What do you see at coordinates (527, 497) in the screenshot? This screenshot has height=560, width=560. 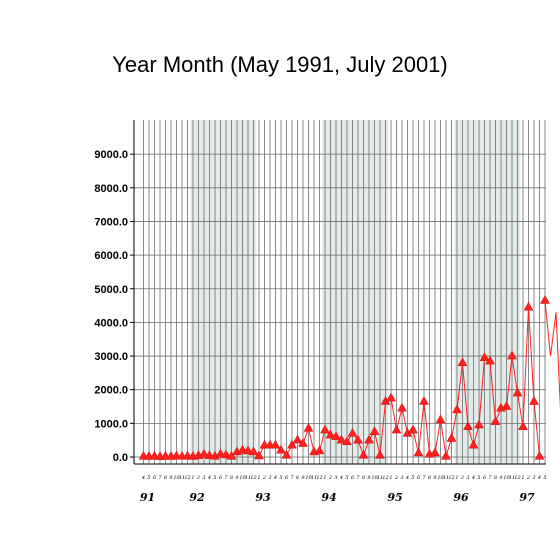 I see `x-year-label: 97` at bounding box center [527, 497].